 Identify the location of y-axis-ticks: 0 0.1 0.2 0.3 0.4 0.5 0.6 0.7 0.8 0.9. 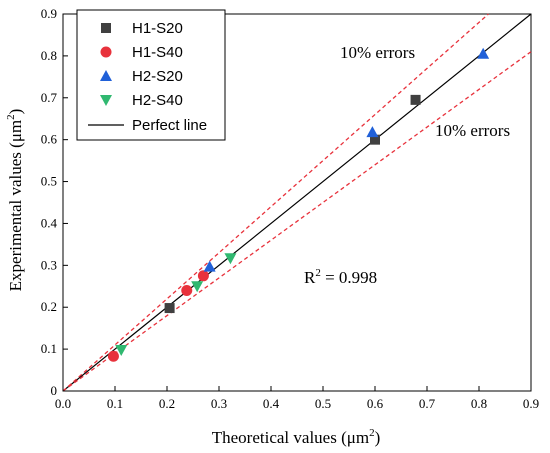
(54, 202).